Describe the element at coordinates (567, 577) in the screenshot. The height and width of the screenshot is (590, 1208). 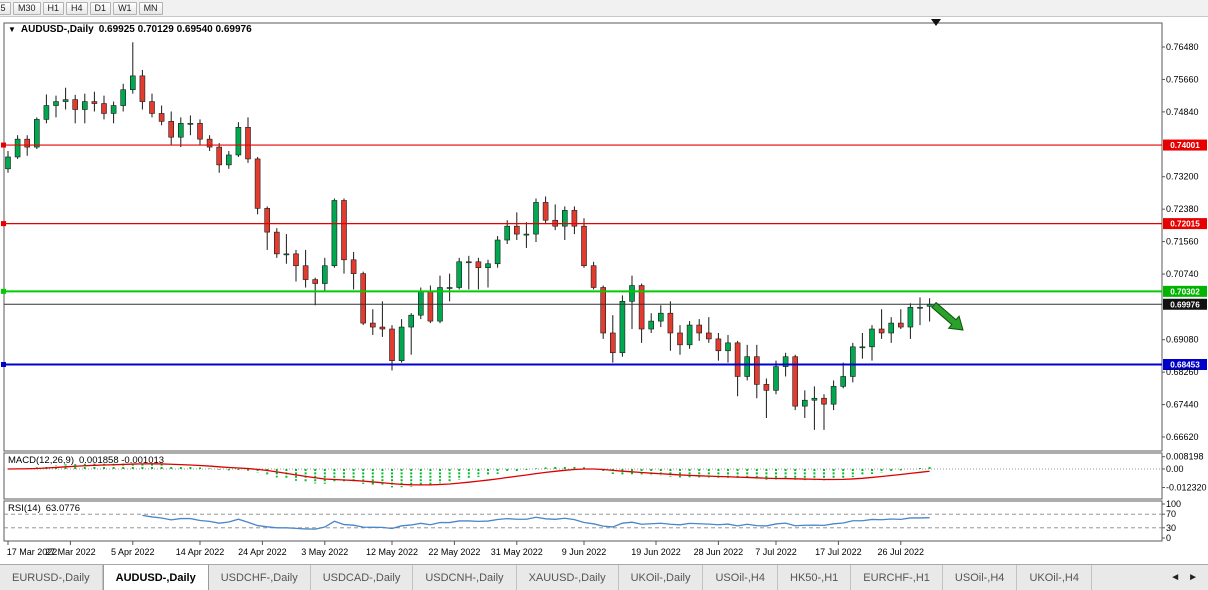
I see `tab-xauusd-daily: XAUUSD-,Daily` at that location.